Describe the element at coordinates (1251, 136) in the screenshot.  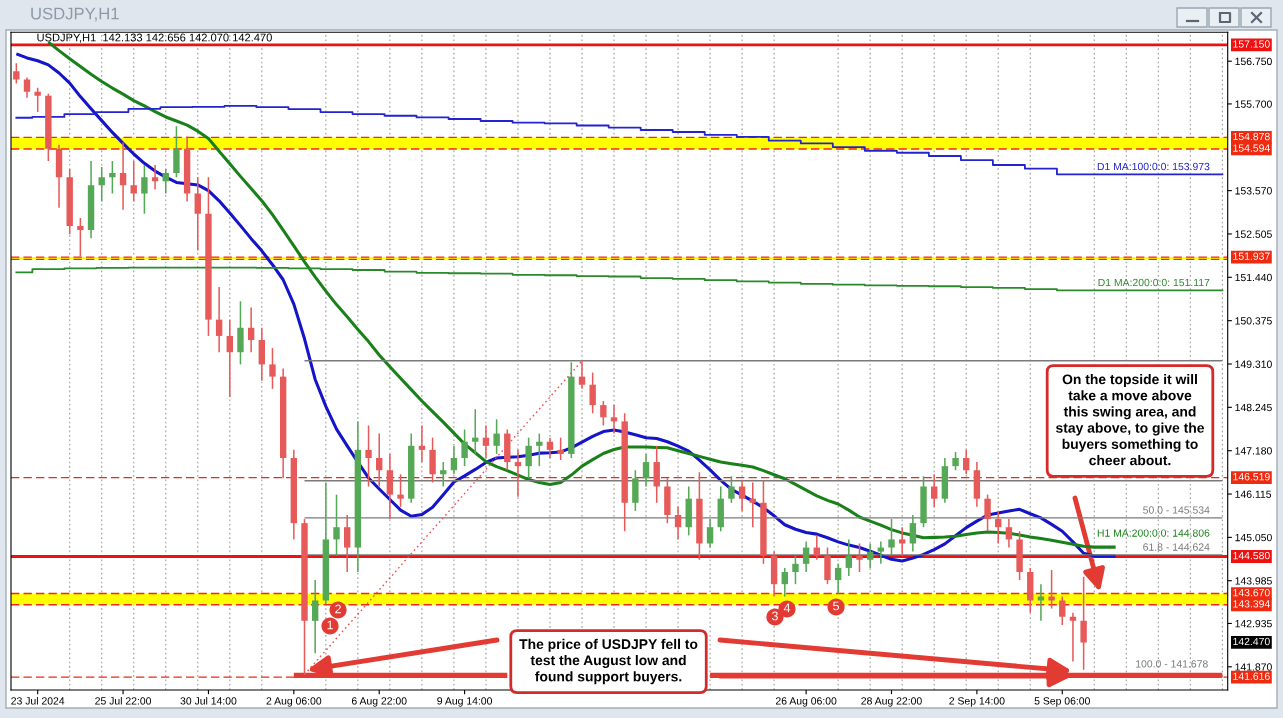
I see `ref-line-label: 154.878` at that location.